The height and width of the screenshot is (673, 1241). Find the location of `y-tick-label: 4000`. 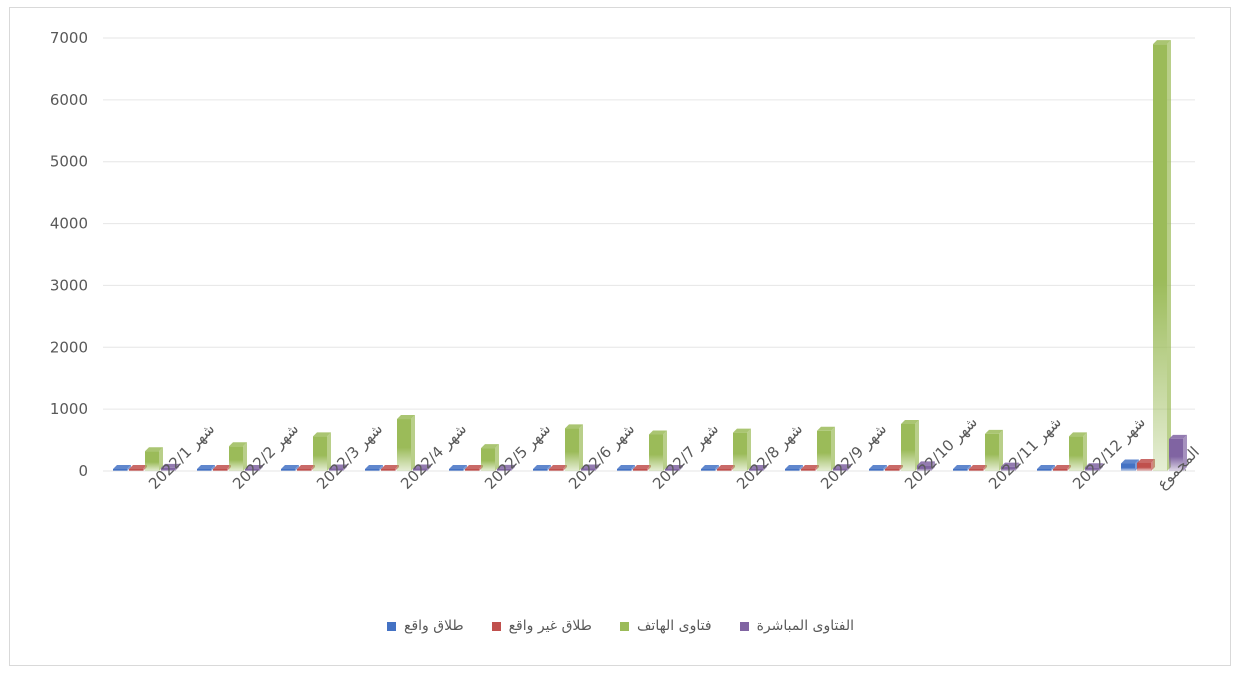

y-tick-label: 4000 is located at coordinates (69, 224).